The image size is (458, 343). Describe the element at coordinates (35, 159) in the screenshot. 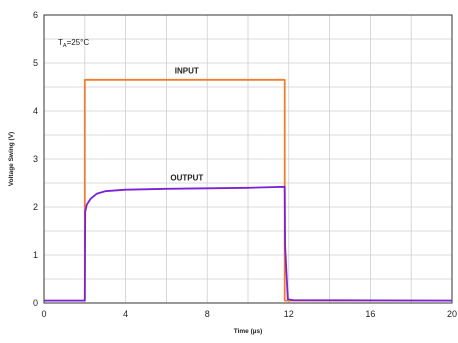

I see `y-tick-label: 3` at that location.